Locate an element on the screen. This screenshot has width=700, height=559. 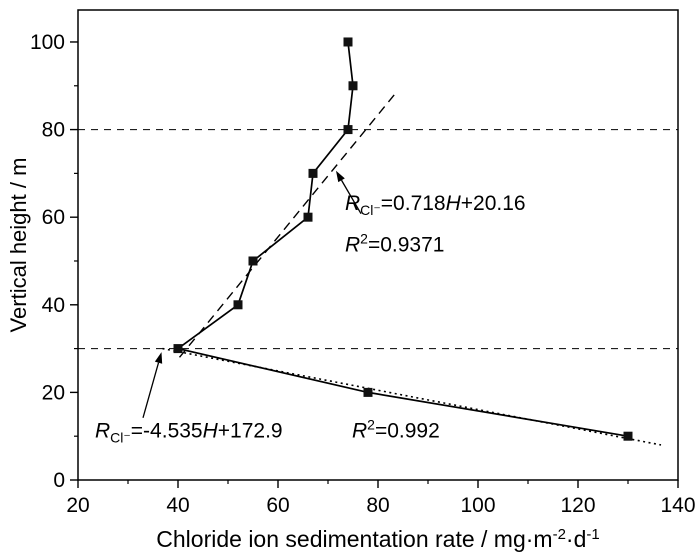
upper-fit-line is located at coordinates (287, 226).